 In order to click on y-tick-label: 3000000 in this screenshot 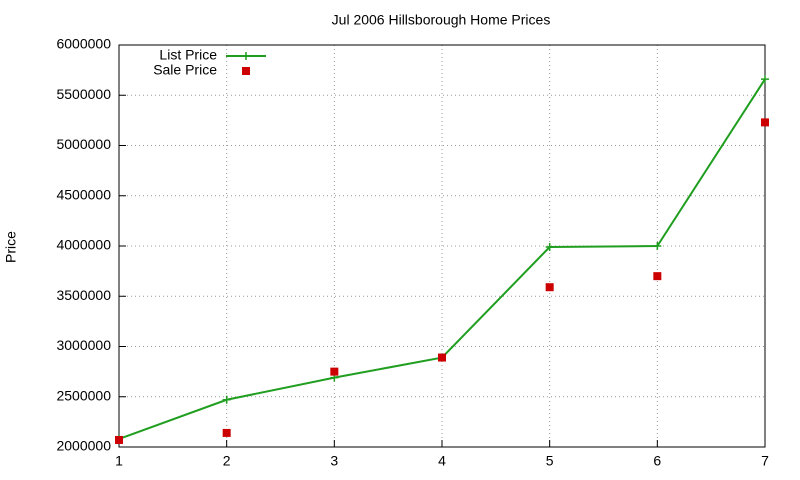, I will do `click(83, 345)`.